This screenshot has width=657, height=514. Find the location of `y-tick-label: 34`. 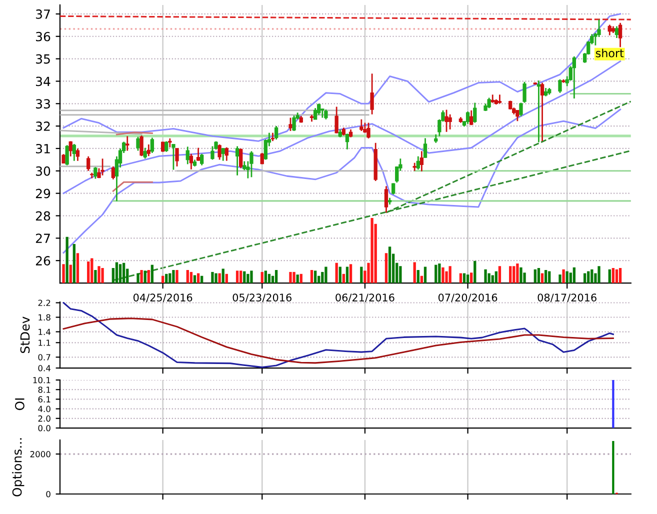

y-tick-label: 34 is located at coordinates (43, 81).